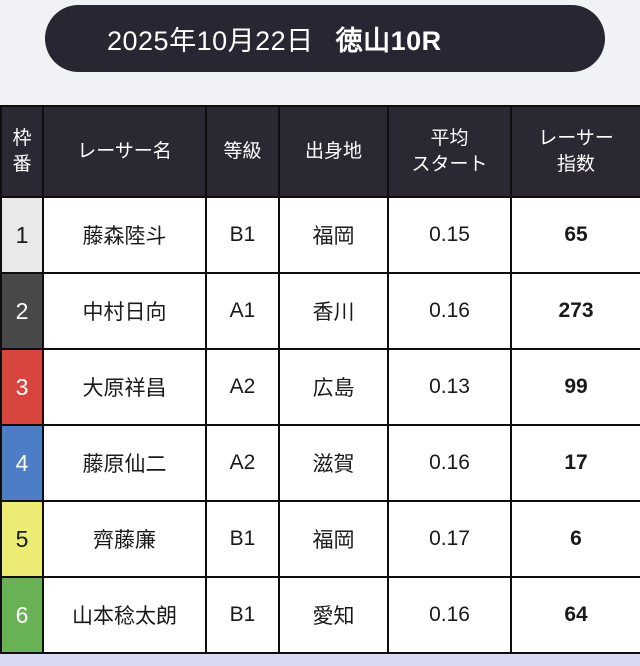  What do you see at coordinates (124, 615) in the screenshot?
I see `racer-name-cell: 山本稔太朗` at bounding box center [124, 615].